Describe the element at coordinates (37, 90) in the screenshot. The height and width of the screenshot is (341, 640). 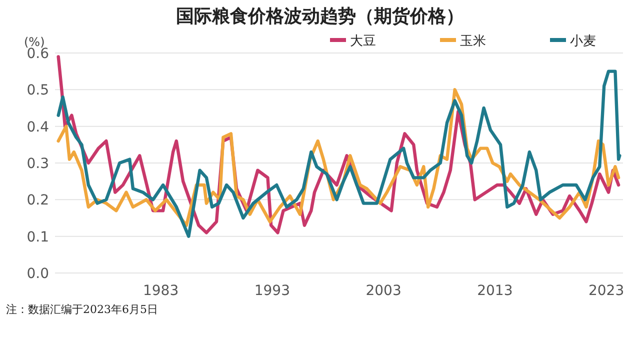
I see `y-tick-label: 0.5` at that location.